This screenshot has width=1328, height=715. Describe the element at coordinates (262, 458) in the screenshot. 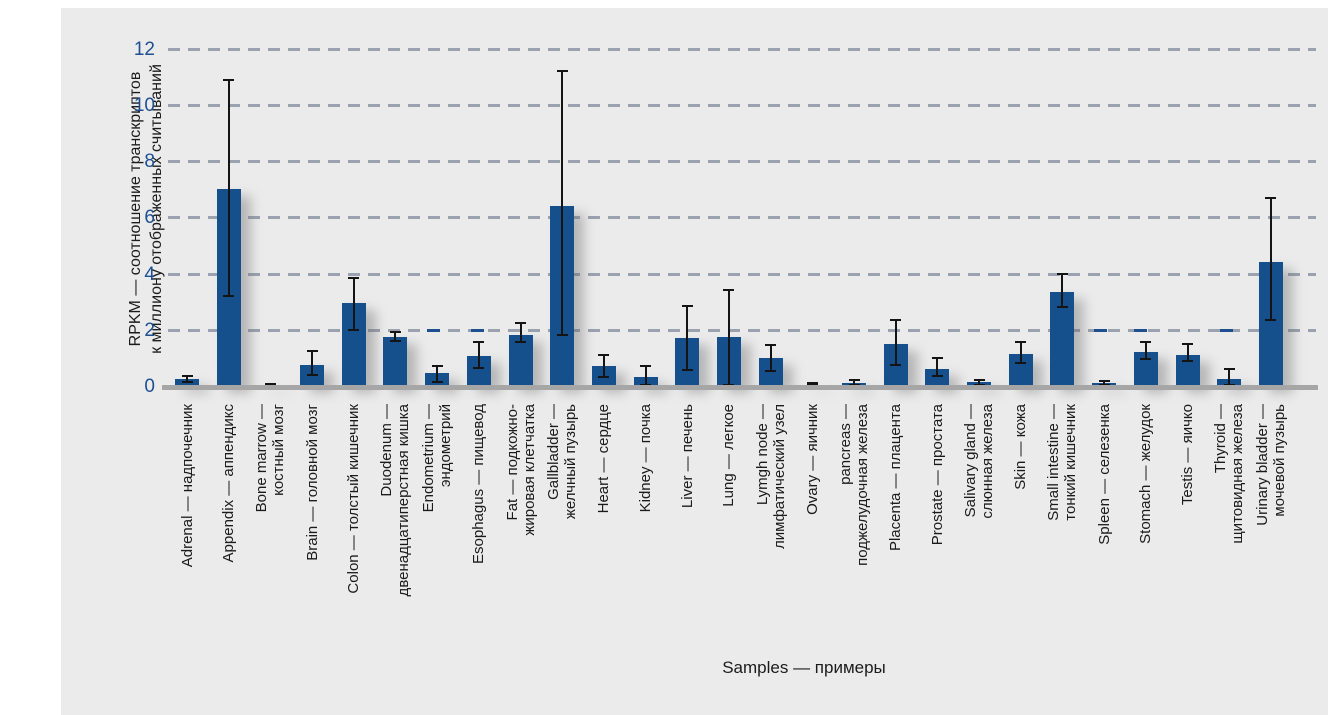

I see `x-tick-label-line: Bone marrow —` at that location.